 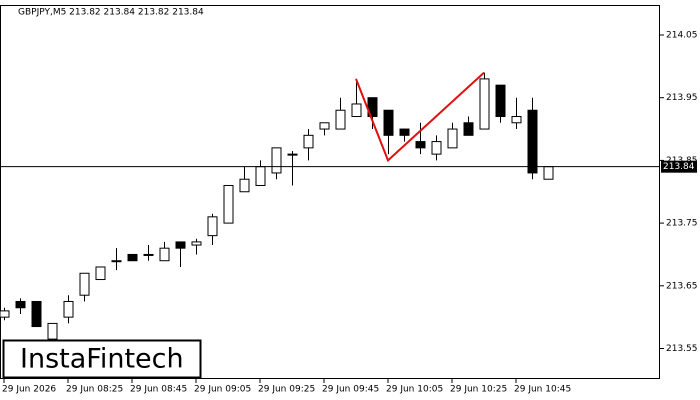 I want to click on y-tick-label: 213.75, so click(x=682, y=224).